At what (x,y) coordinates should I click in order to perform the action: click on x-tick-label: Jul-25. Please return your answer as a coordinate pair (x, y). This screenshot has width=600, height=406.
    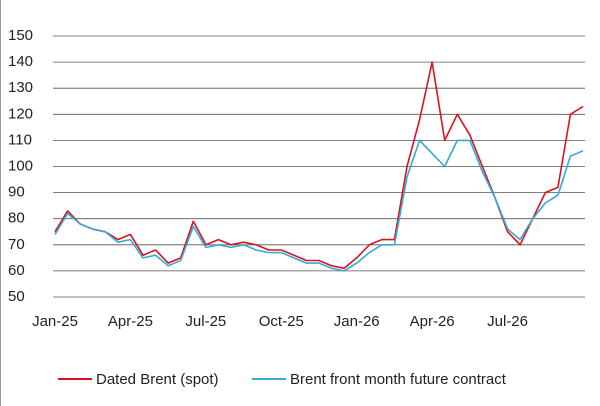
    Looking at the image, I should click on (205, 321).